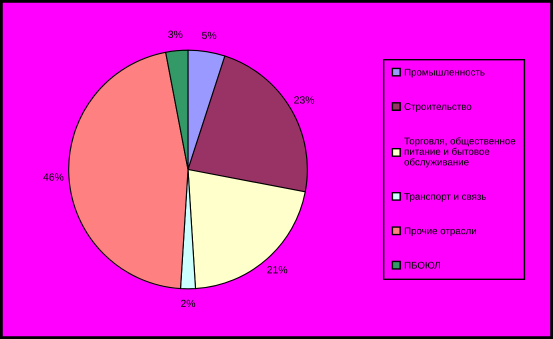 This screenshot has height=339, width=553. Describe the element at coordinates (188, 304) in the screenshot. I see `data-label: 2%` at that location.